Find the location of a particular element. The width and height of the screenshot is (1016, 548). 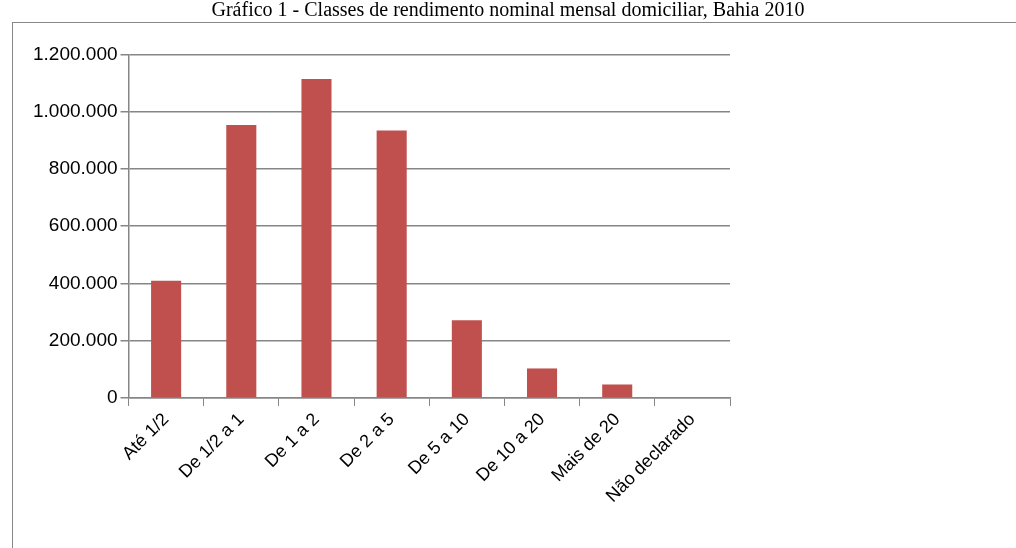

y-tick-label: 200.000 is located at coordinates (83, 339).